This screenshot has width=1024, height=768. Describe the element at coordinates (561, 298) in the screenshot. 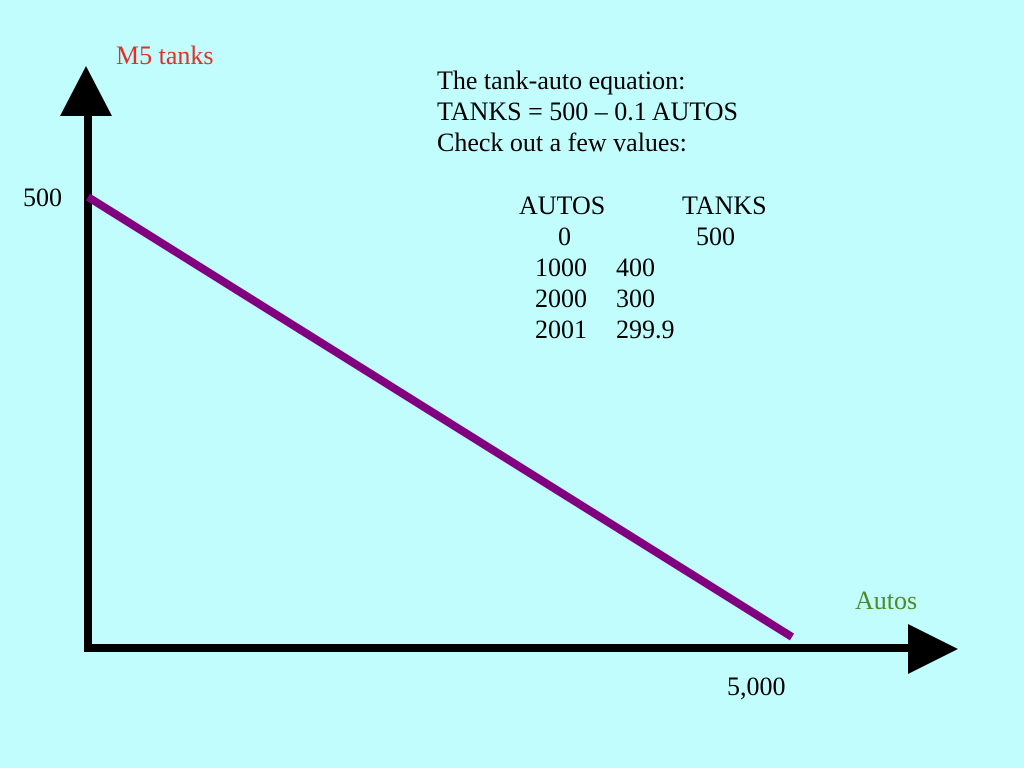

I see `table-cell-autos: 2000` at that location.